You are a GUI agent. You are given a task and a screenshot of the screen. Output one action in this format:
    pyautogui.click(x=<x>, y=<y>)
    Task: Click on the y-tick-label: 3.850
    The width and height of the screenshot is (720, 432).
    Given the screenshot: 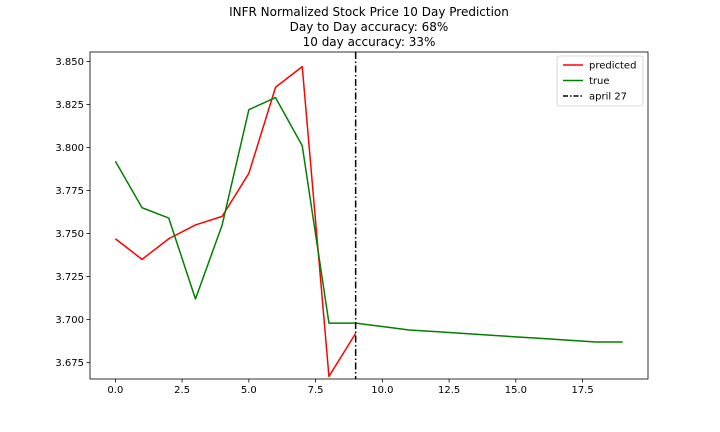 What is the action you would take?
    pyautogui.click(x=69, y=62)
    